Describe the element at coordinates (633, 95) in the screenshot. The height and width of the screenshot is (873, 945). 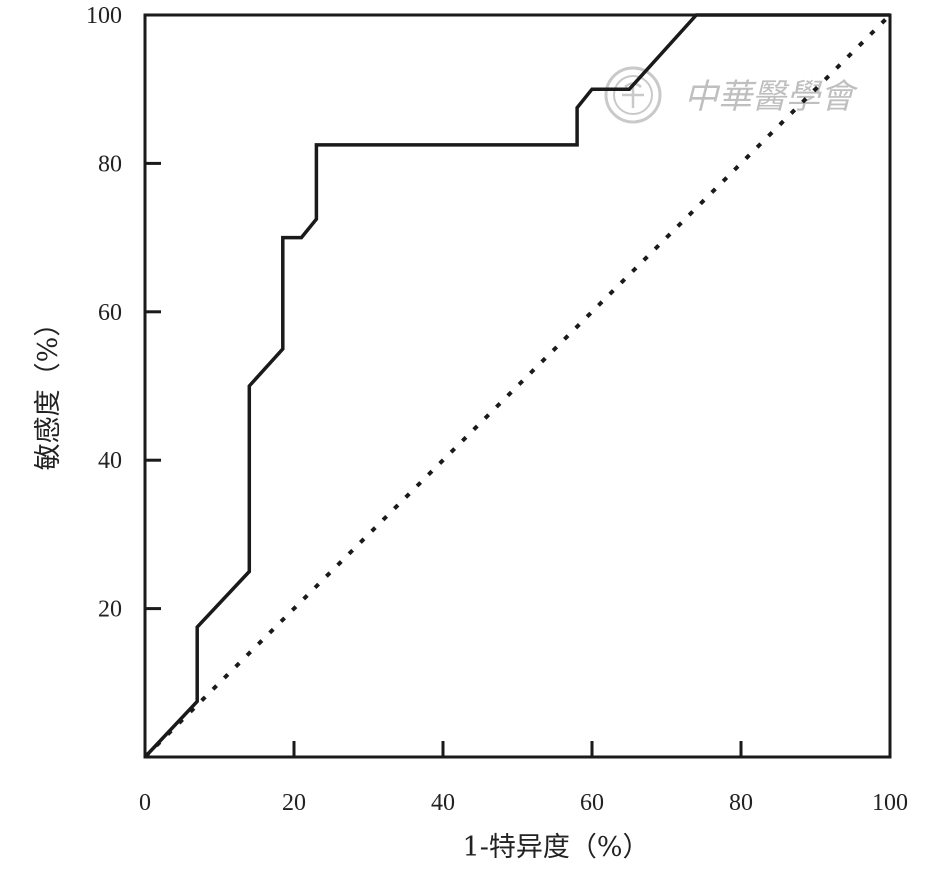
I see `society-seal-icon` at that location.